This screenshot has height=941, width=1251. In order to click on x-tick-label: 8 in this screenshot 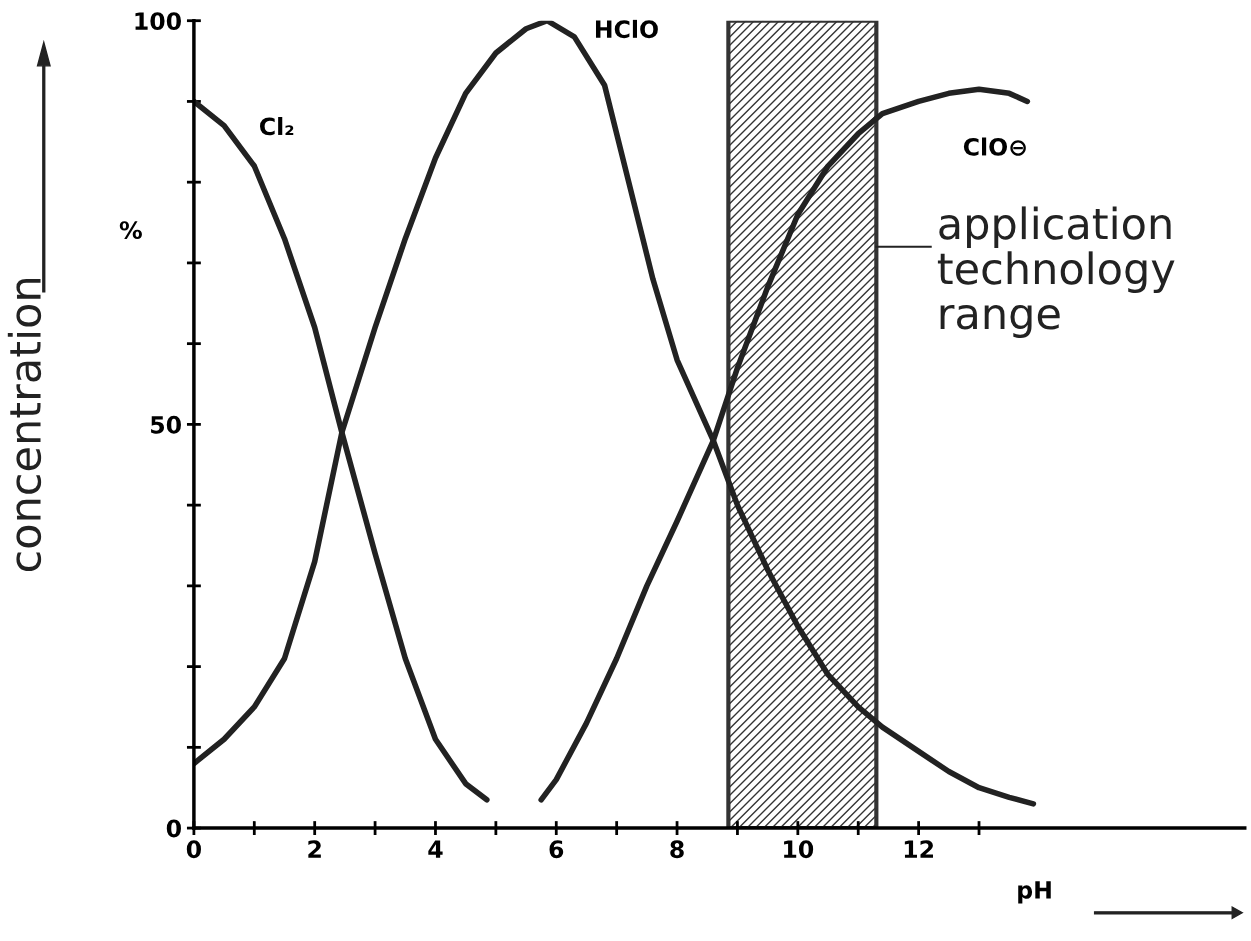, I will do `click(677, 849)`.